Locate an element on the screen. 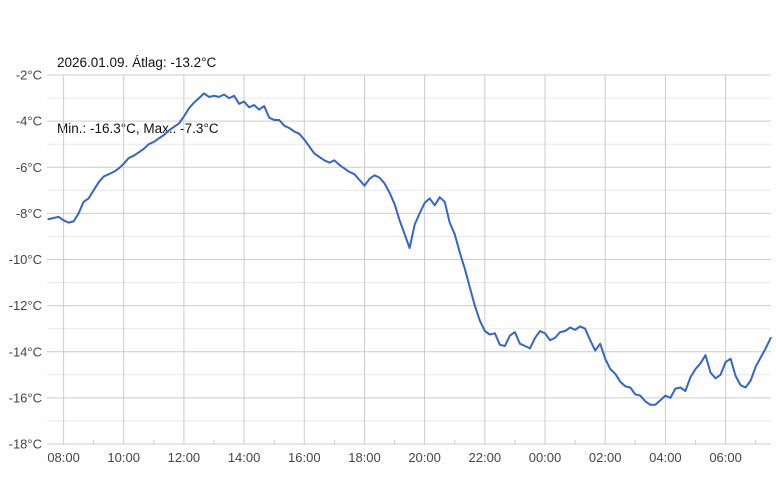 The image size is (776, 477). x-axis-label: 12:00 is located at coordinates (184, 457).